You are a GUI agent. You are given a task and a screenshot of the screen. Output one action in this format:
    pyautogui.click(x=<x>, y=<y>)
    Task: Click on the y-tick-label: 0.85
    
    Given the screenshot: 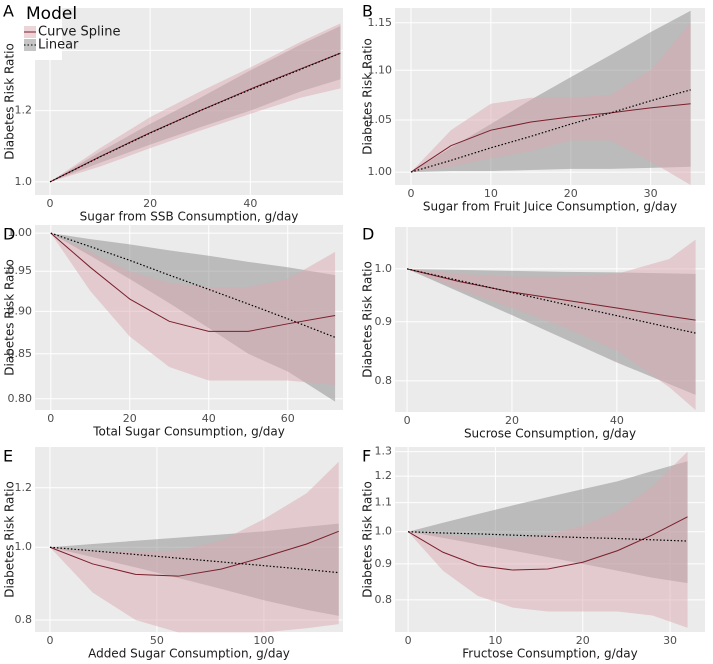 What is the action you would take?
    pyautogui.click(x=20, y=353)
    